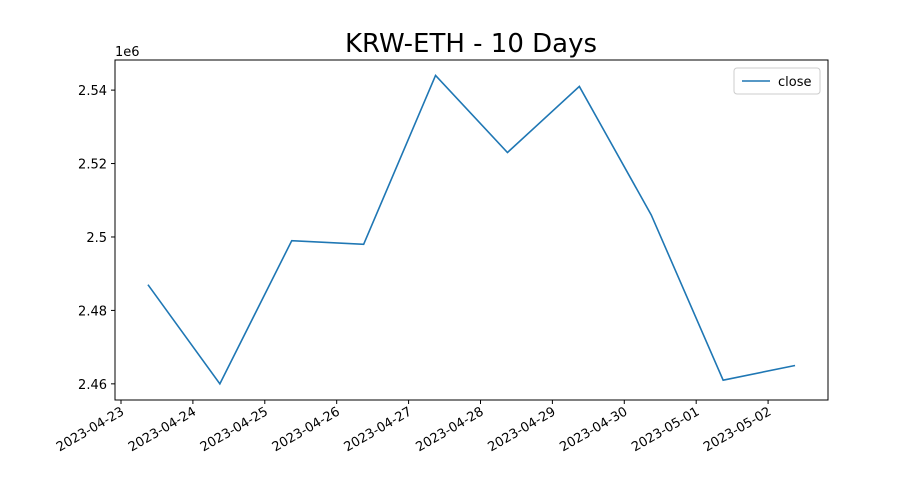  Describe the element at coordinates (794, 82) in the screenshot. I see `legend-label: close` at that location.